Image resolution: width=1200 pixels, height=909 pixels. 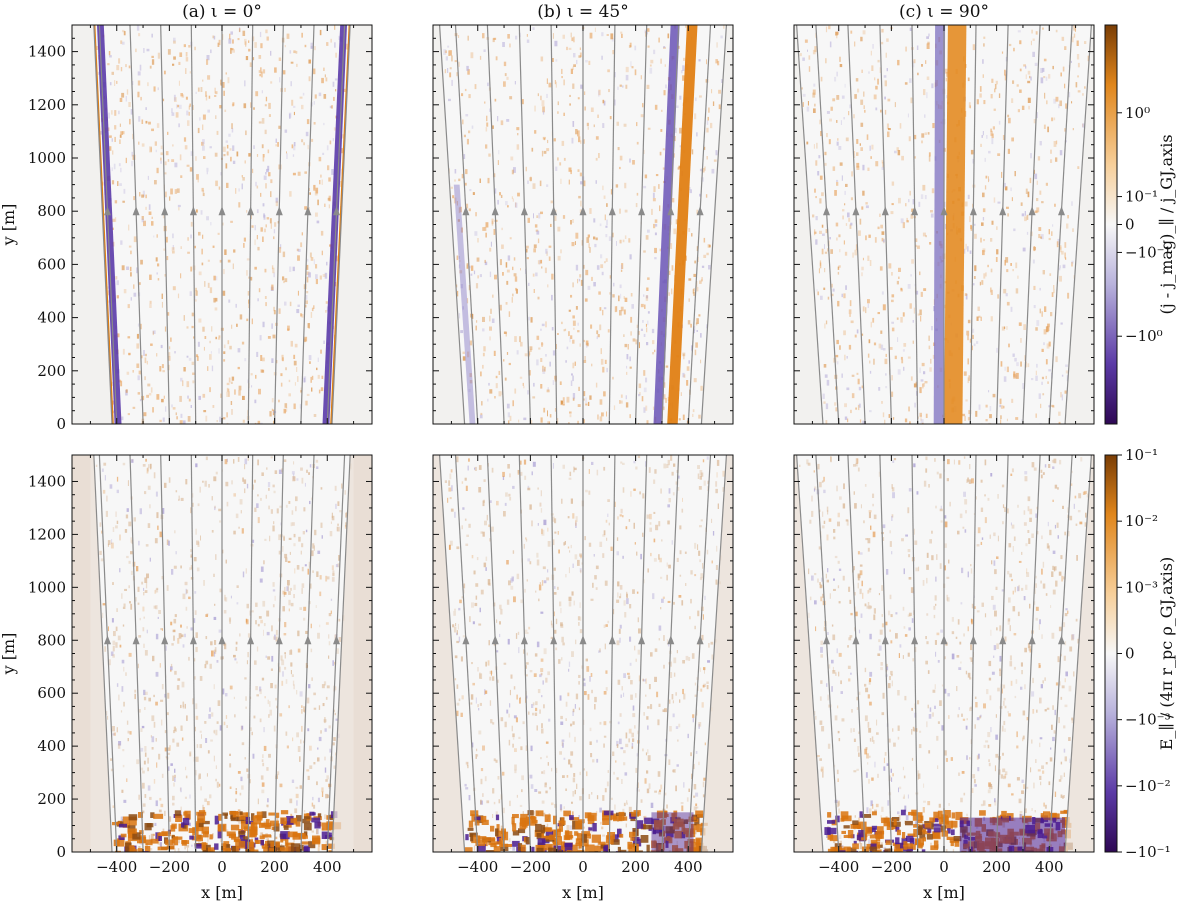 I want to click on colorbar-tick-label: 10⁻³, so click(x=1141, y=587).